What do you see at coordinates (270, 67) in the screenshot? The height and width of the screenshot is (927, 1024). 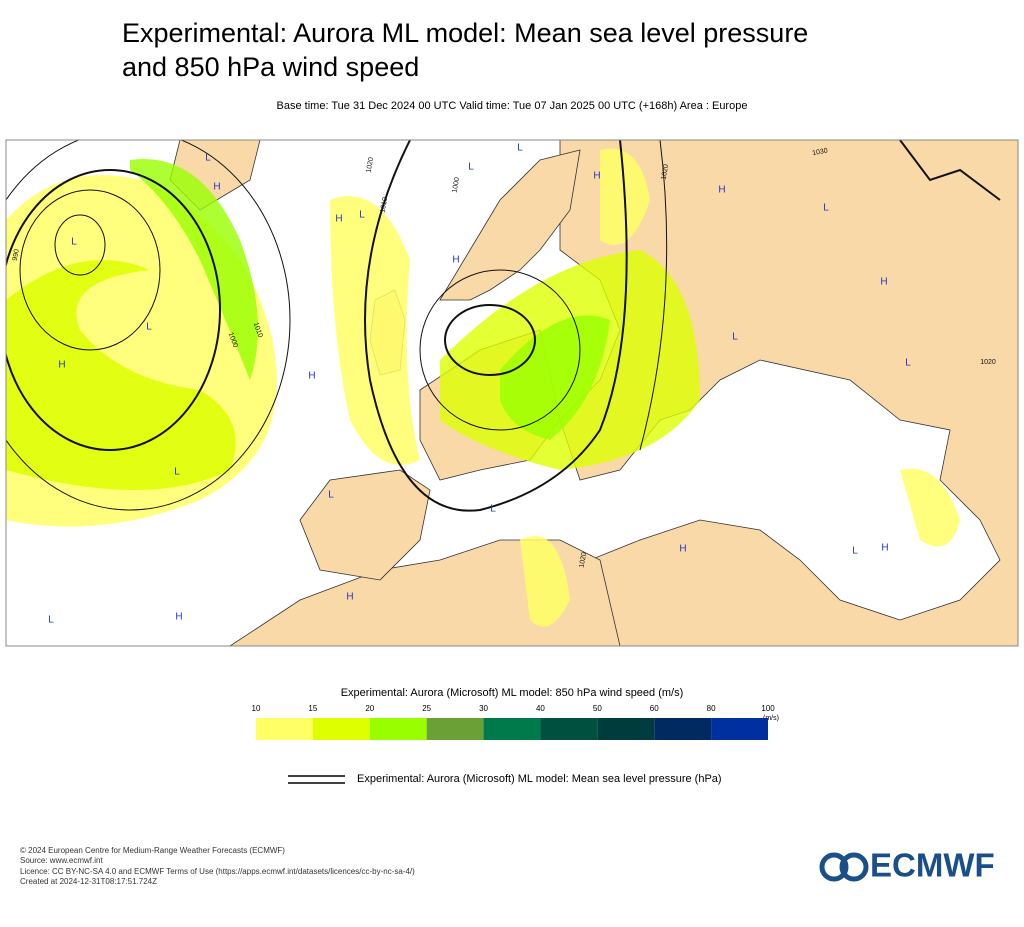 I see `title: and 850 hPa wind speed` at bounding box center [270, 67].